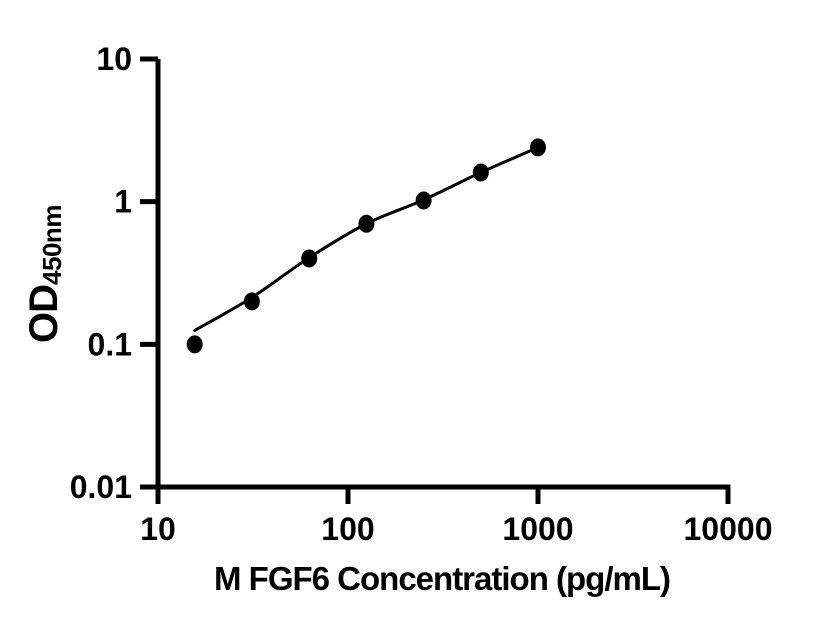  I want to click on y-tick-label: 0.1, so click(110, 344).